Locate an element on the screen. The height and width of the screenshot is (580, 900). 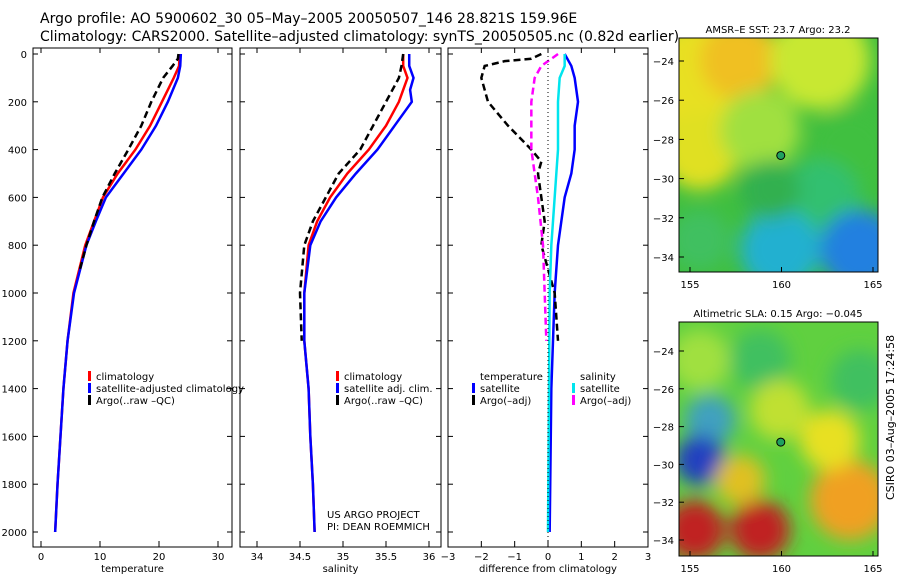
annotation: PI: DEAN ROEMMICH is located at coordinates (378, 527).